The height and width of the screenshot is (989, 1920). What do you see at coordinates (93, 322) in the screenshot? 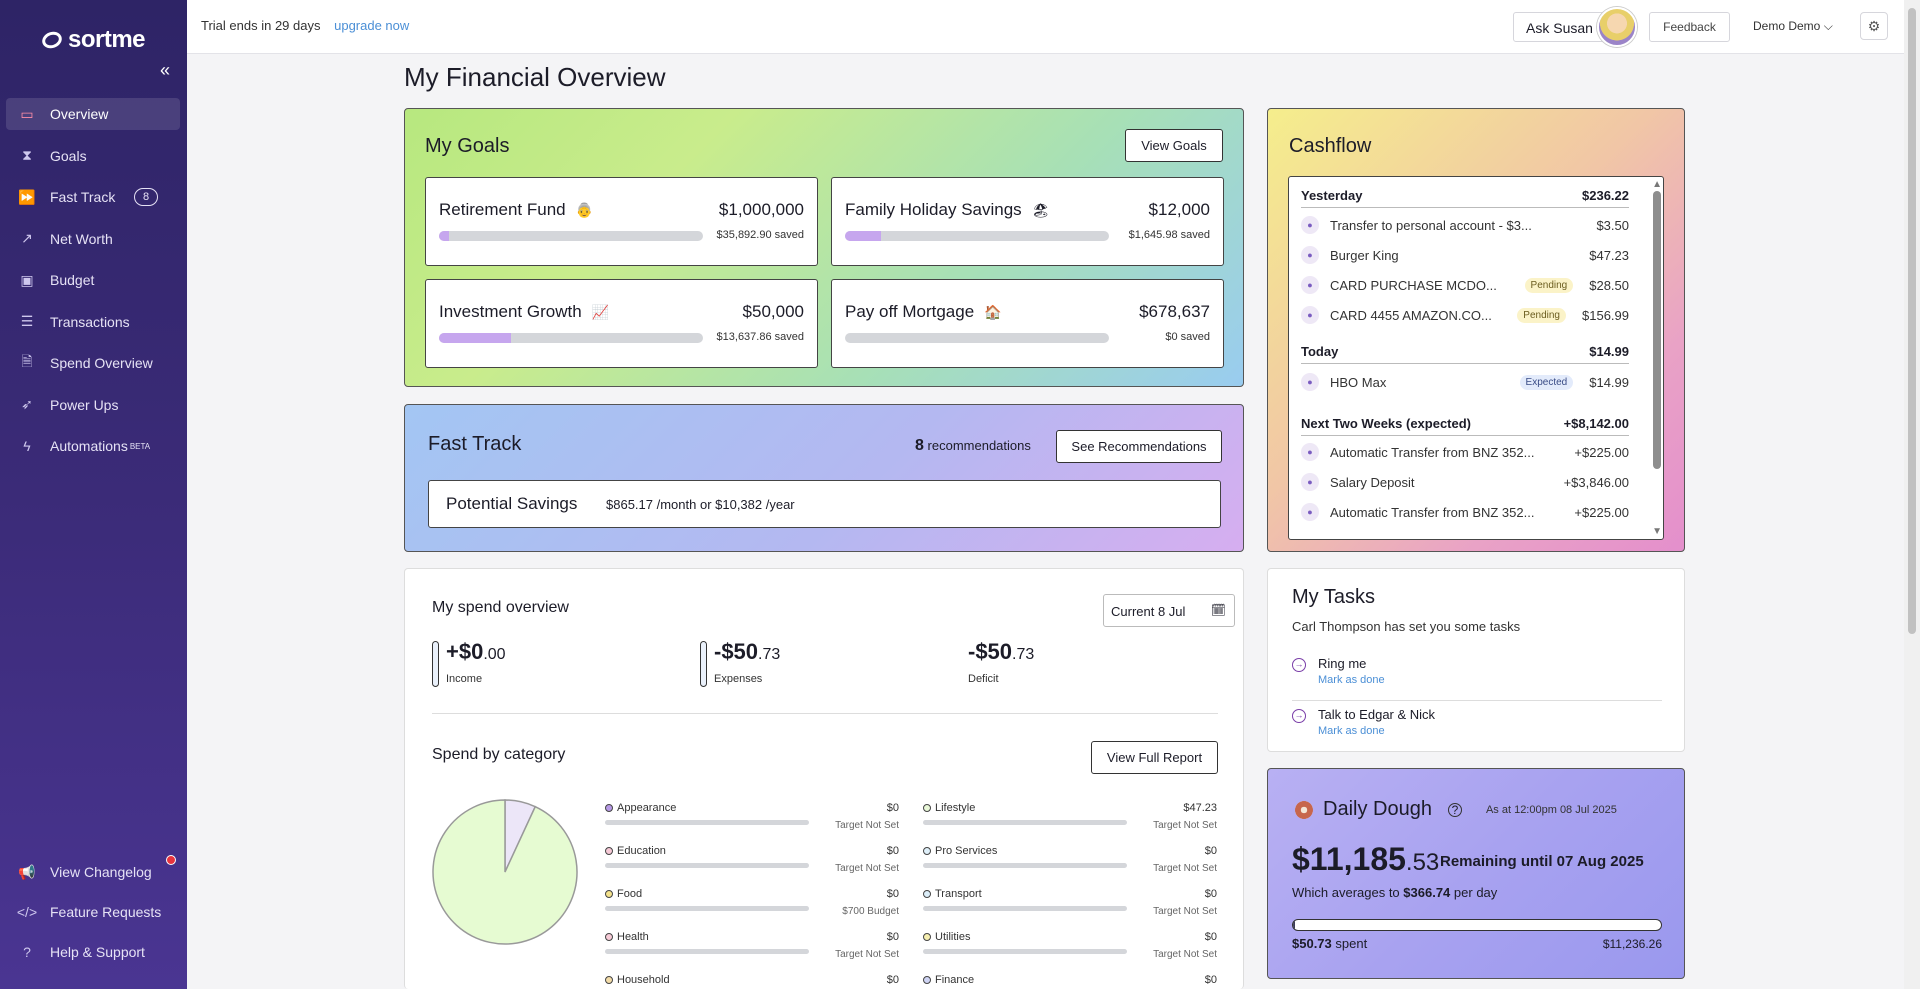
I see `sidebar-item-transactions: ☰ Transactions` at bounding box center [93, 322].